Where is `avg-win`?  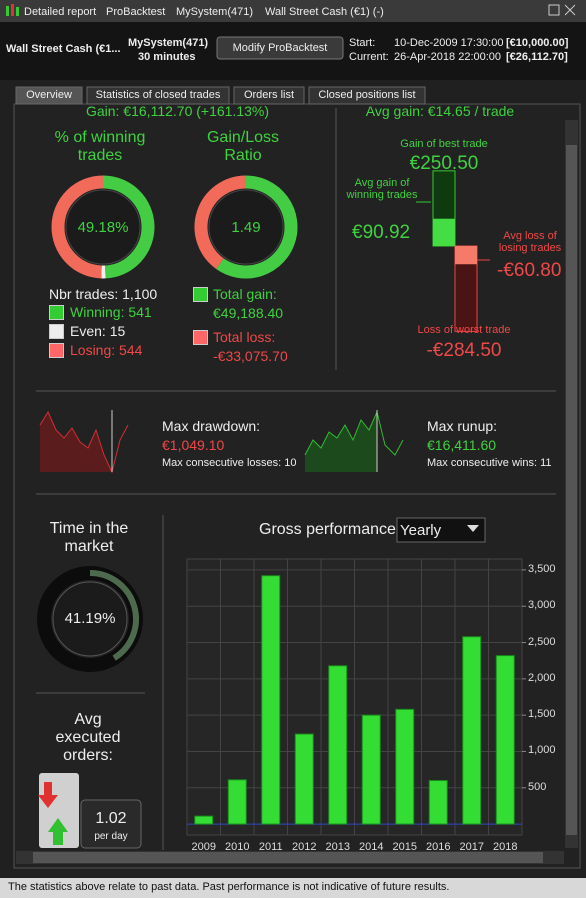
avg-win is located at coordinates (444, 232).